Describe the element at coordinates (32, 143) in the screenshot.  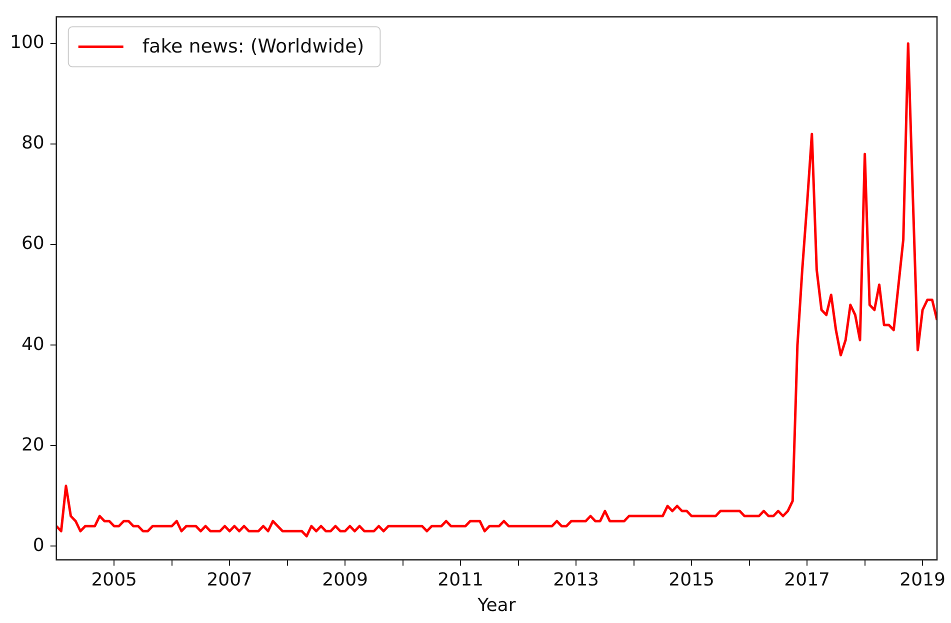
I see `y-tick-label: 80` at that location.